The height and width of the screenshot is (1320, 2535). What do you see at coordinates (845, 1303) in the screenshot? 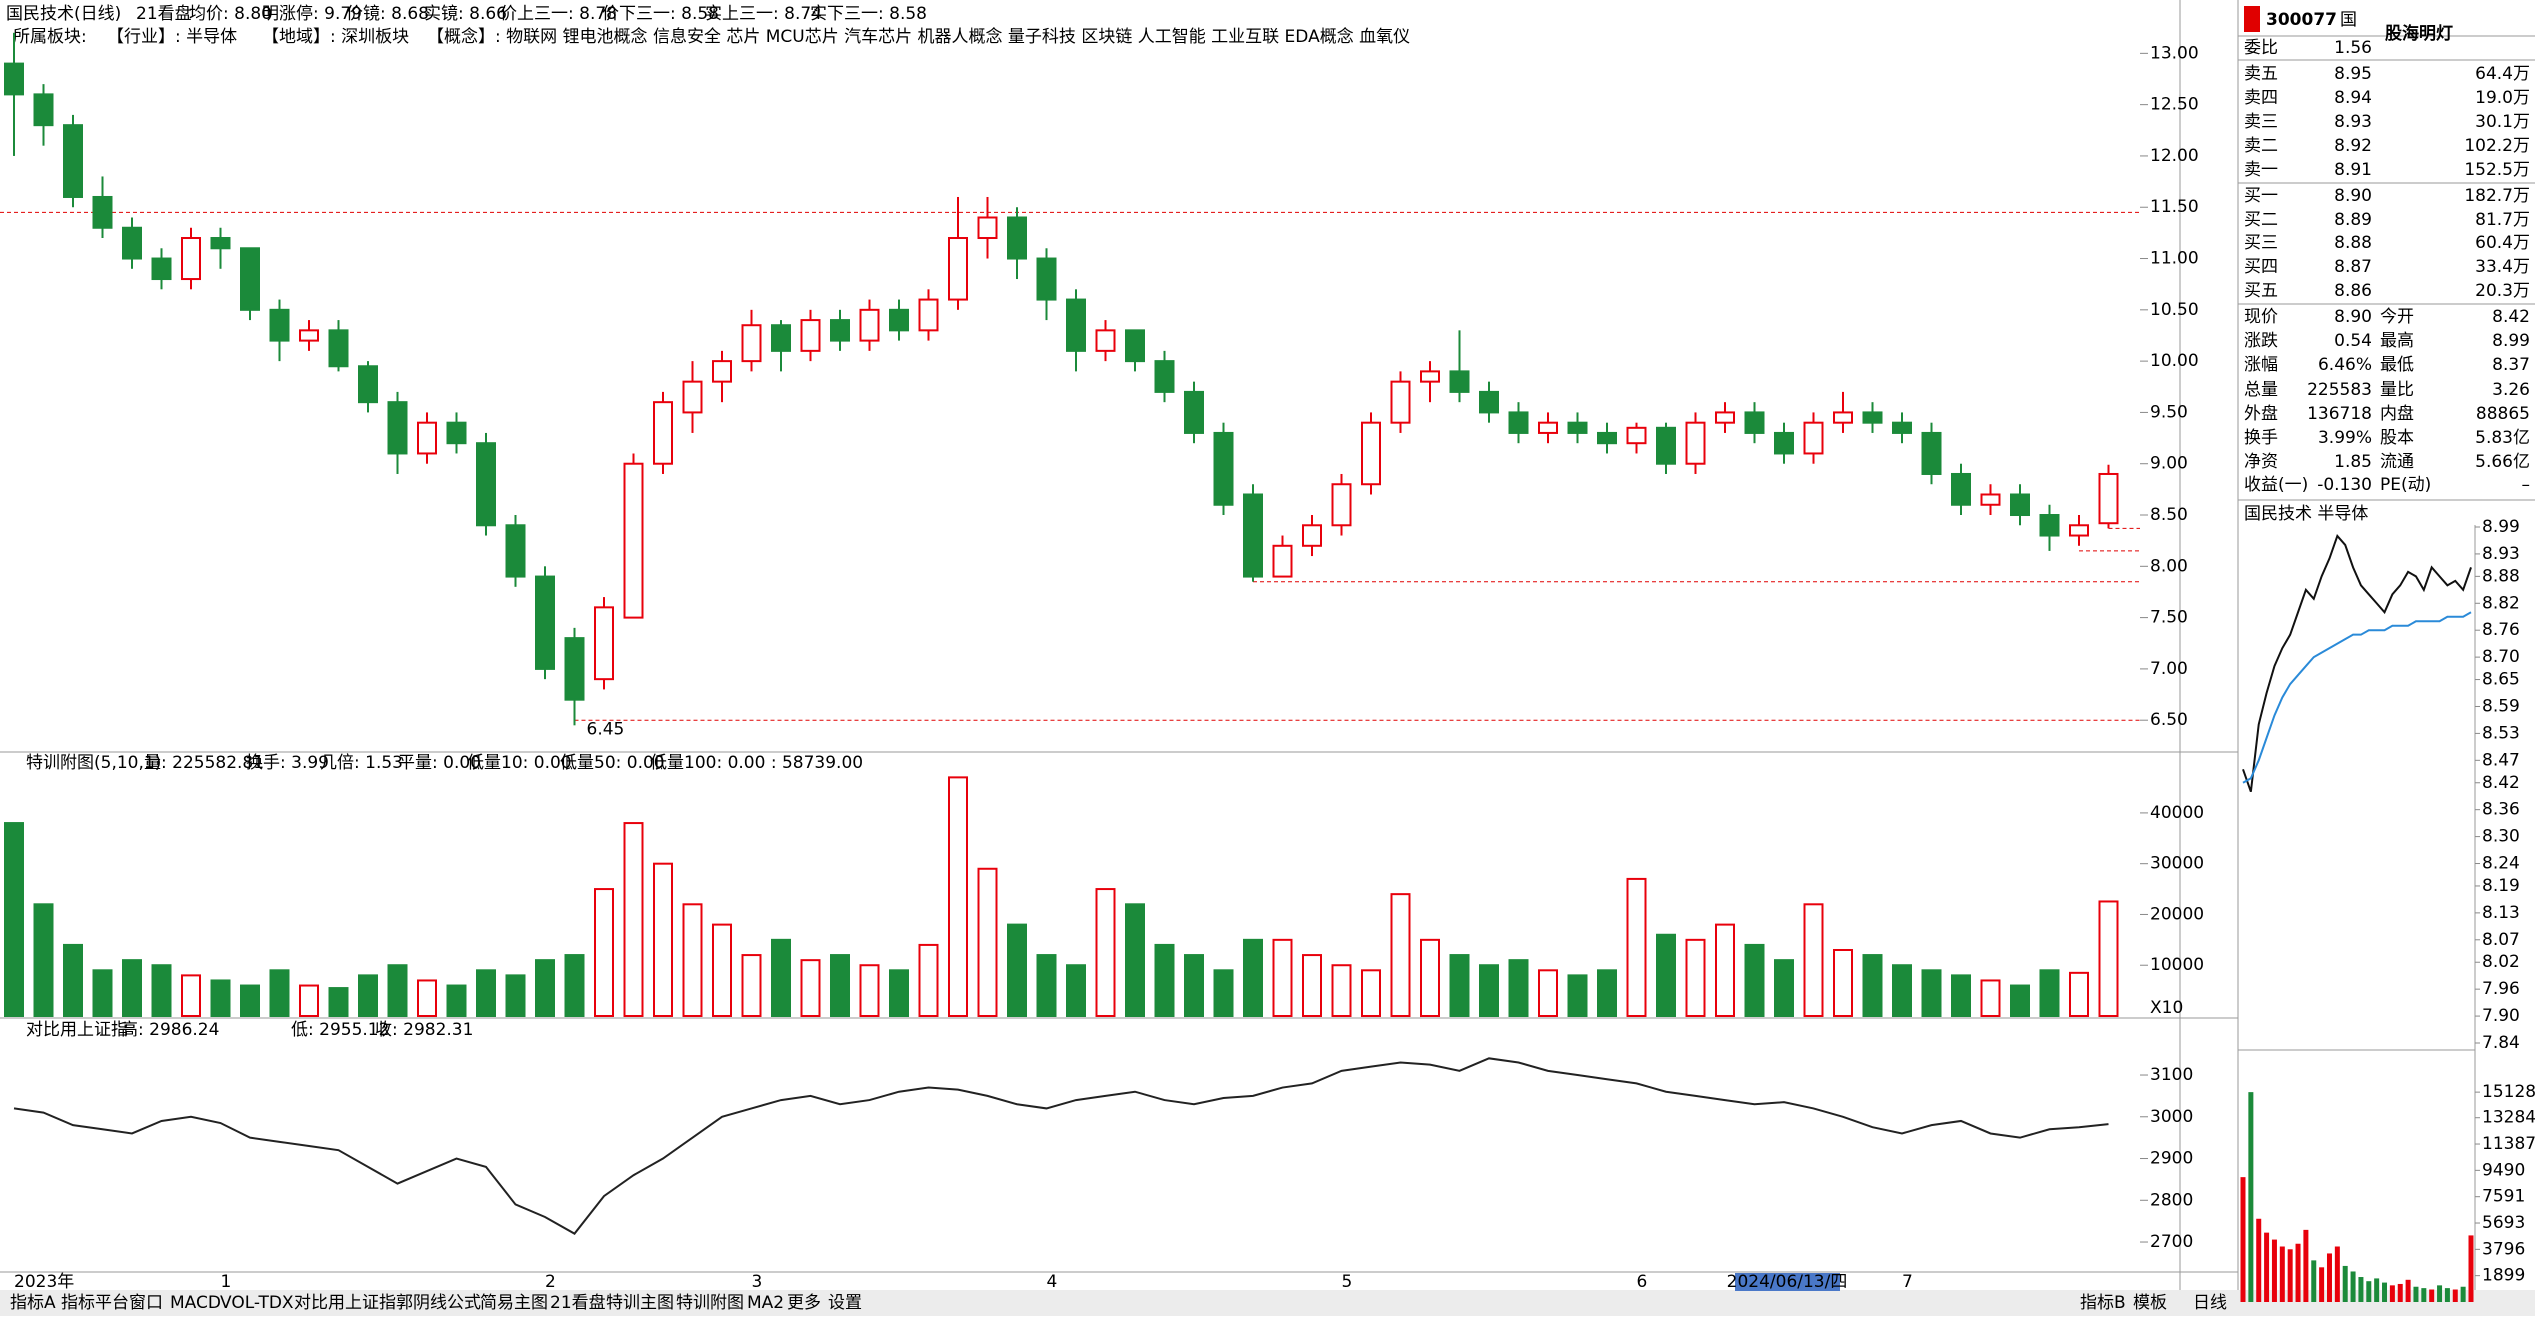
I see `tab: 设置` at bounding box center [845, 1303].